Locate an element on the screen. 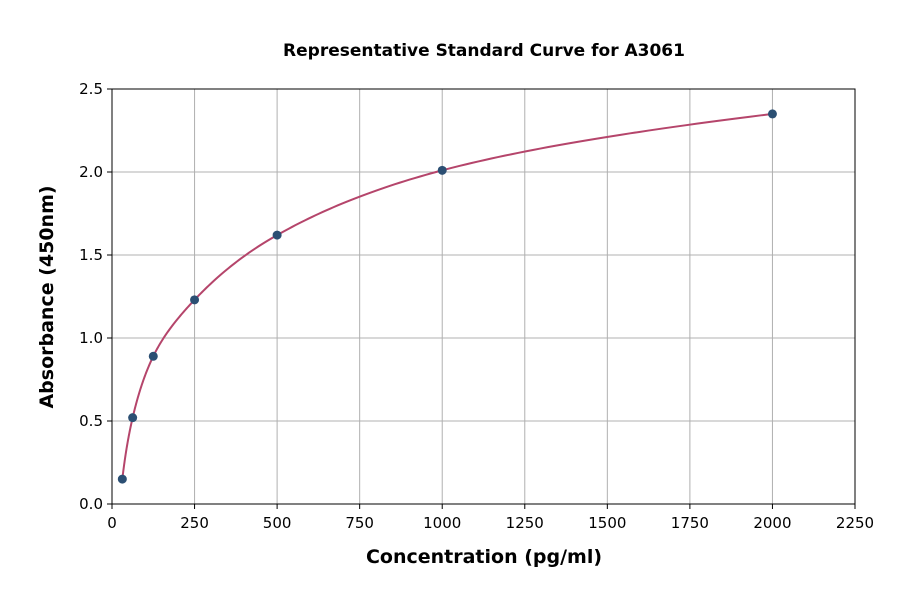 Image resolution: width=900 pixels, height=594 pixels. y-axis-ticks: 0.0 0.5 1.0 1.5 2.0 2.5 is located at coordinates (95, 296).